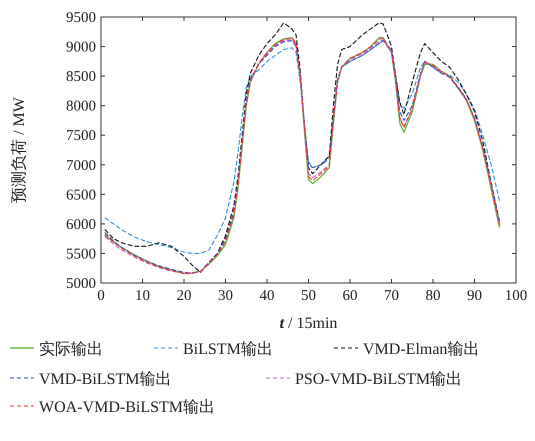  What do you see at coordinates (101, 296) in the screenshot?
I see `x-tick-label: 0` at bounding box center [101, 296].